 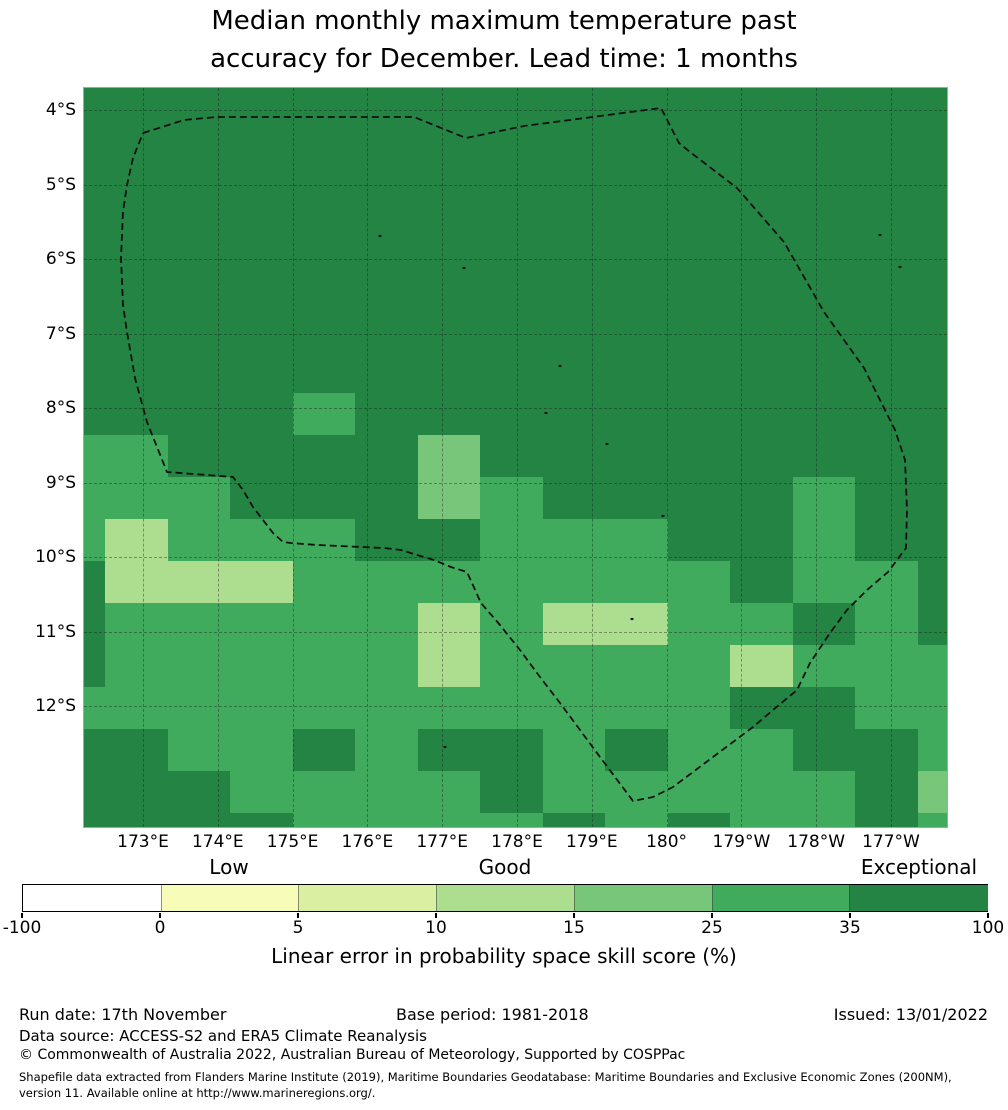 I want to click on colorbar-tick-label: 100, so click(x=988, y=928).